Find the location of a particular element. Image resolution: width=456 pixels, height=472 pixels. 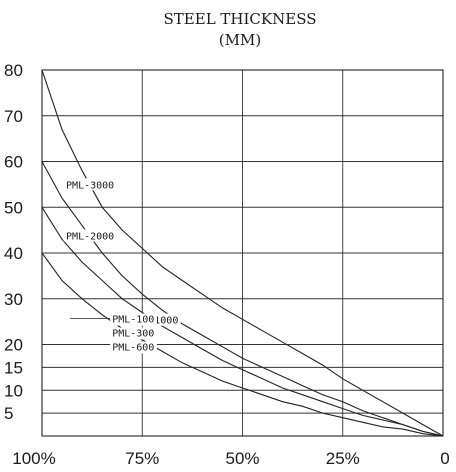

series-label-text: PML-3000 is located at coordinates (90, 185).